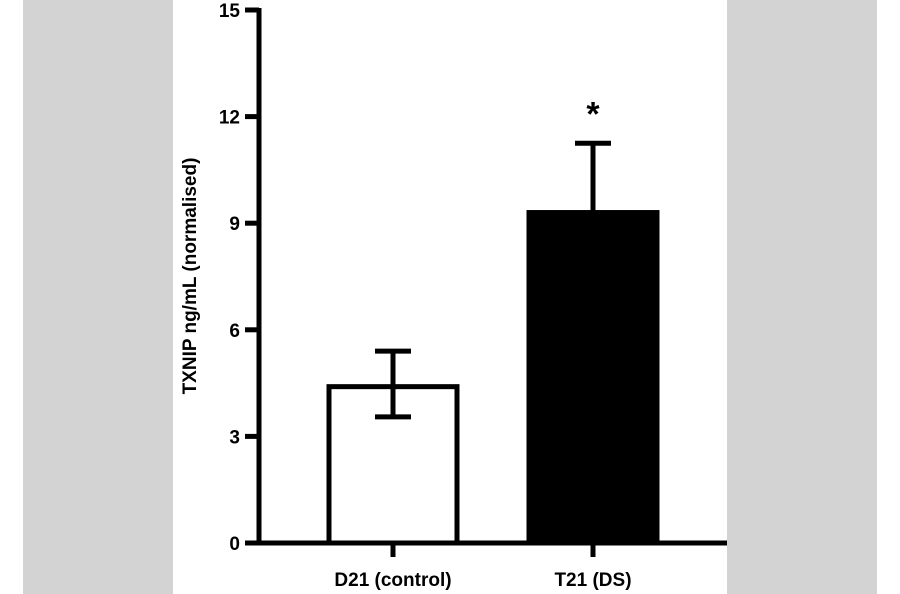  What do you see at coordinates (190, 276) in the screenshot?
I see `y-axis-title: TXNIP ng/mL (normalised)` at bounding box center [190, 276].